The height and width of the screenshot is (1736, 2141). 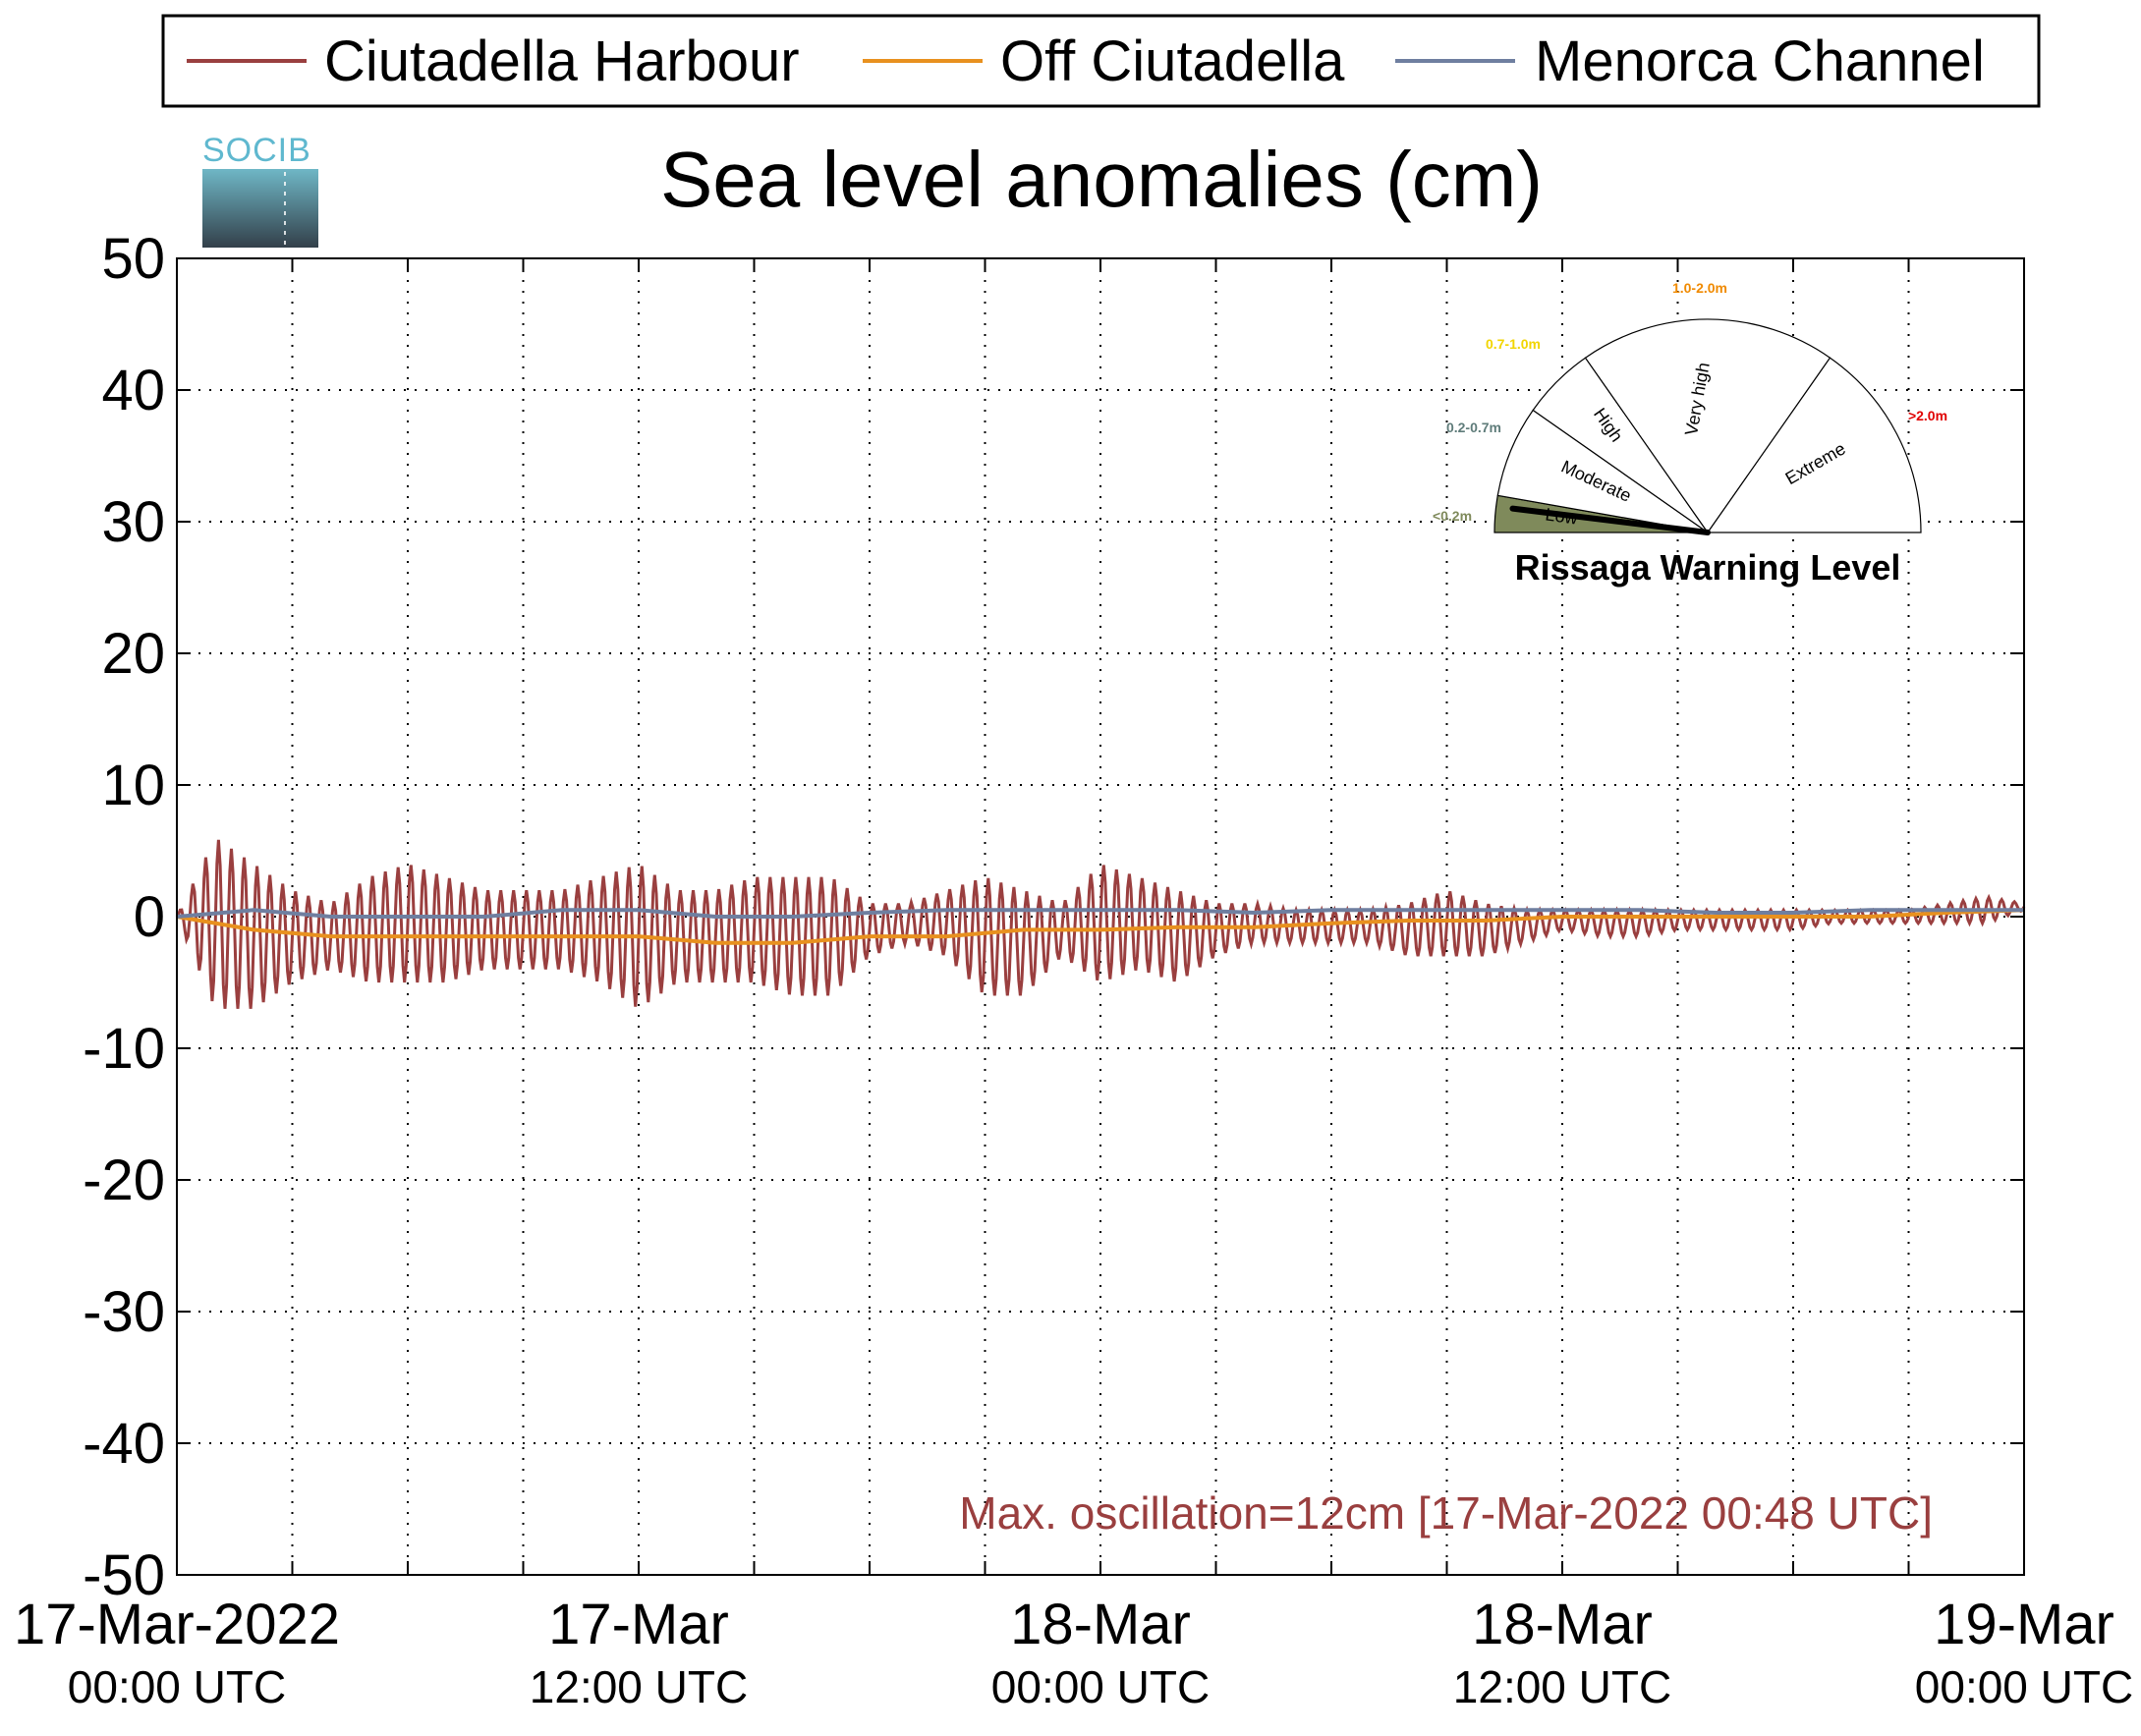 What do you see at coordinates (133, 522) in the screenshot?
I see `y-tick-label: 30` at bounding box center [133, 522].